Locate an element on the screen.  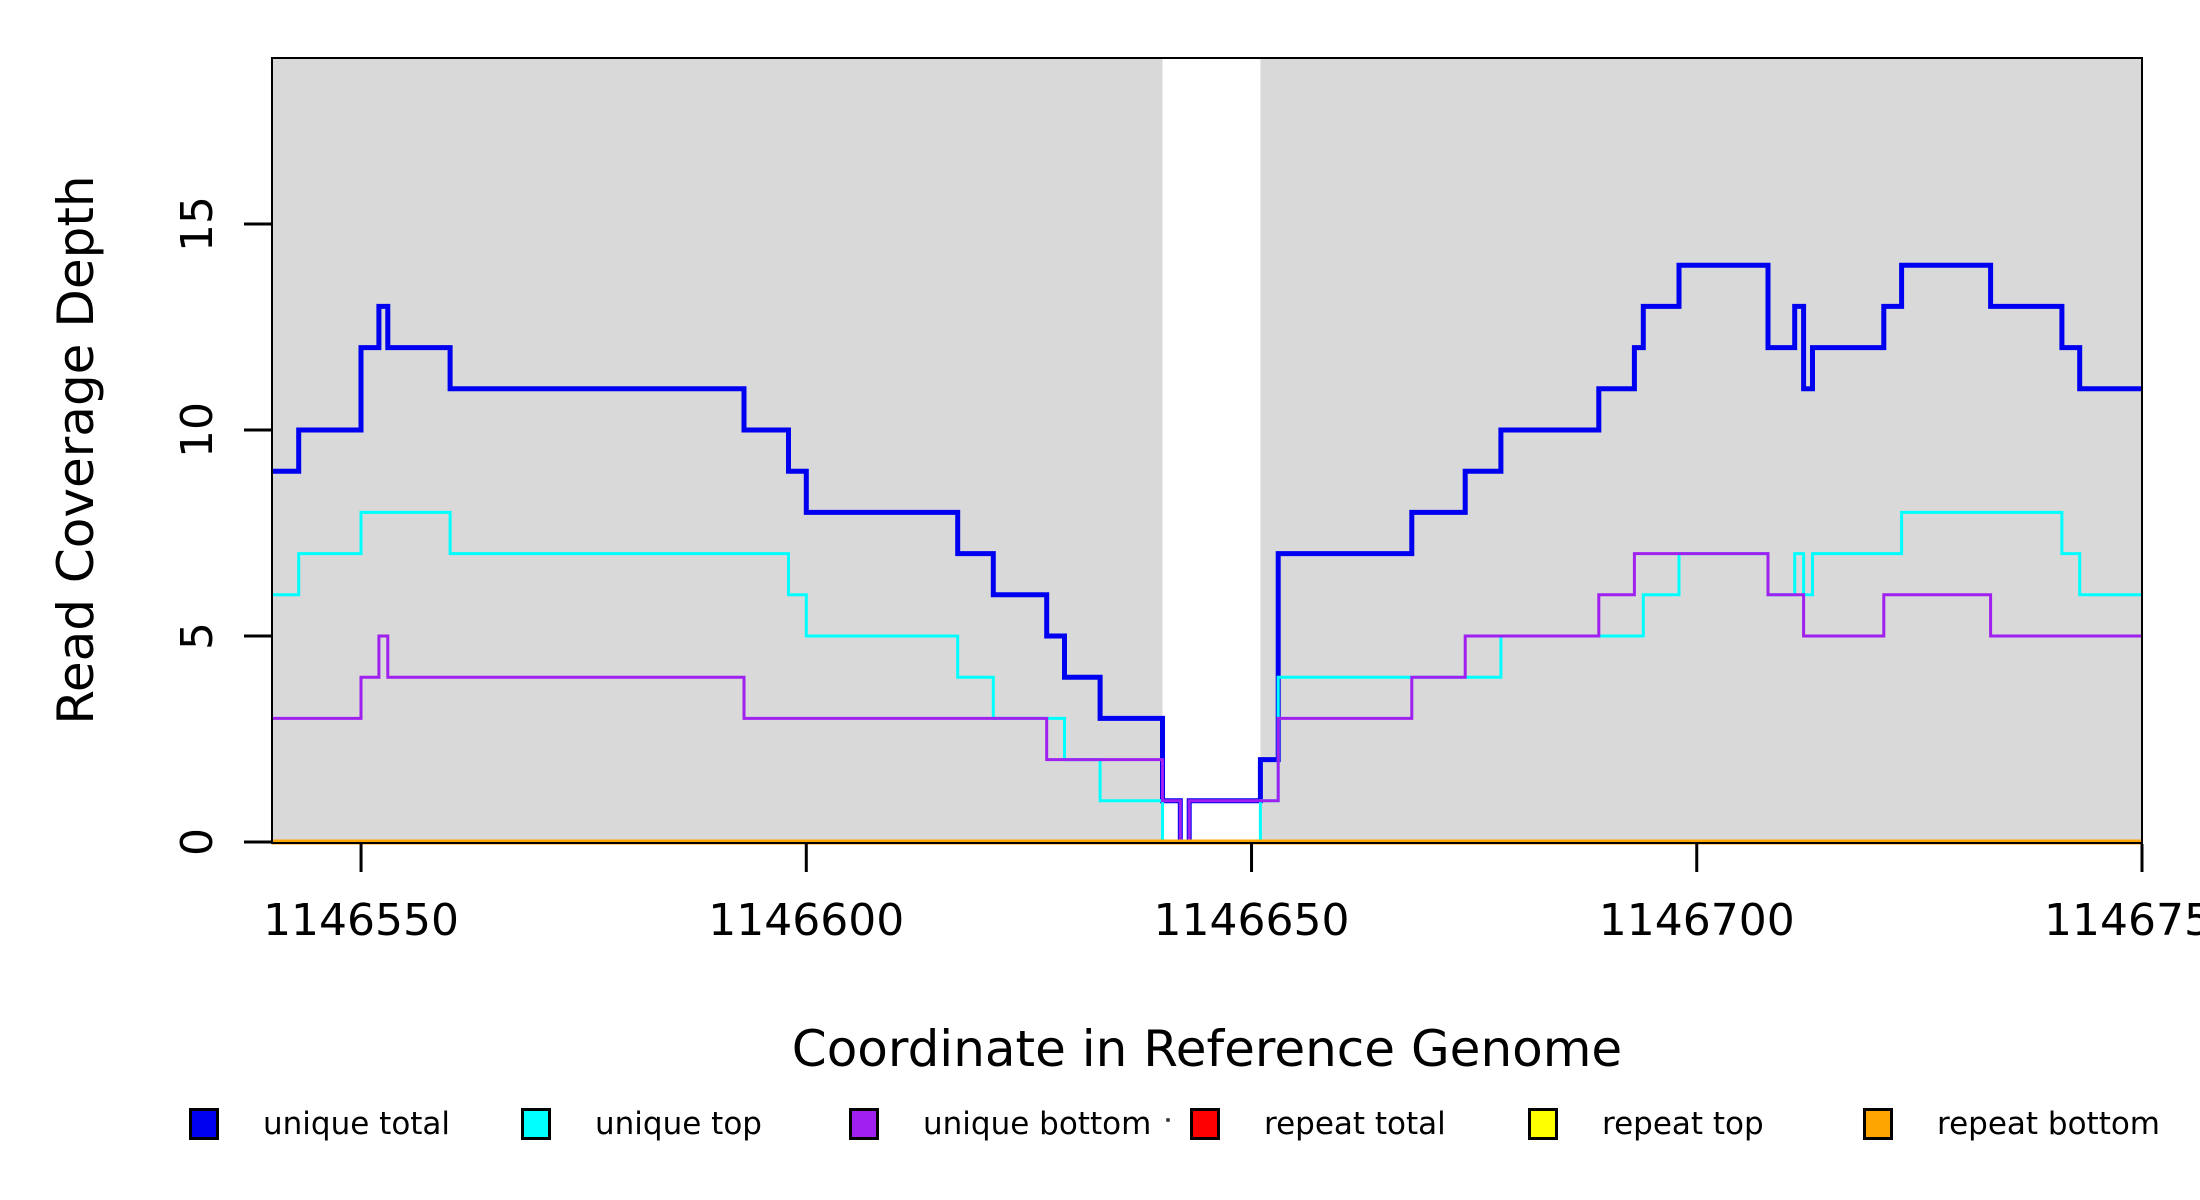
legend-swatch-unique-total is located at coordinates (204, 1124).